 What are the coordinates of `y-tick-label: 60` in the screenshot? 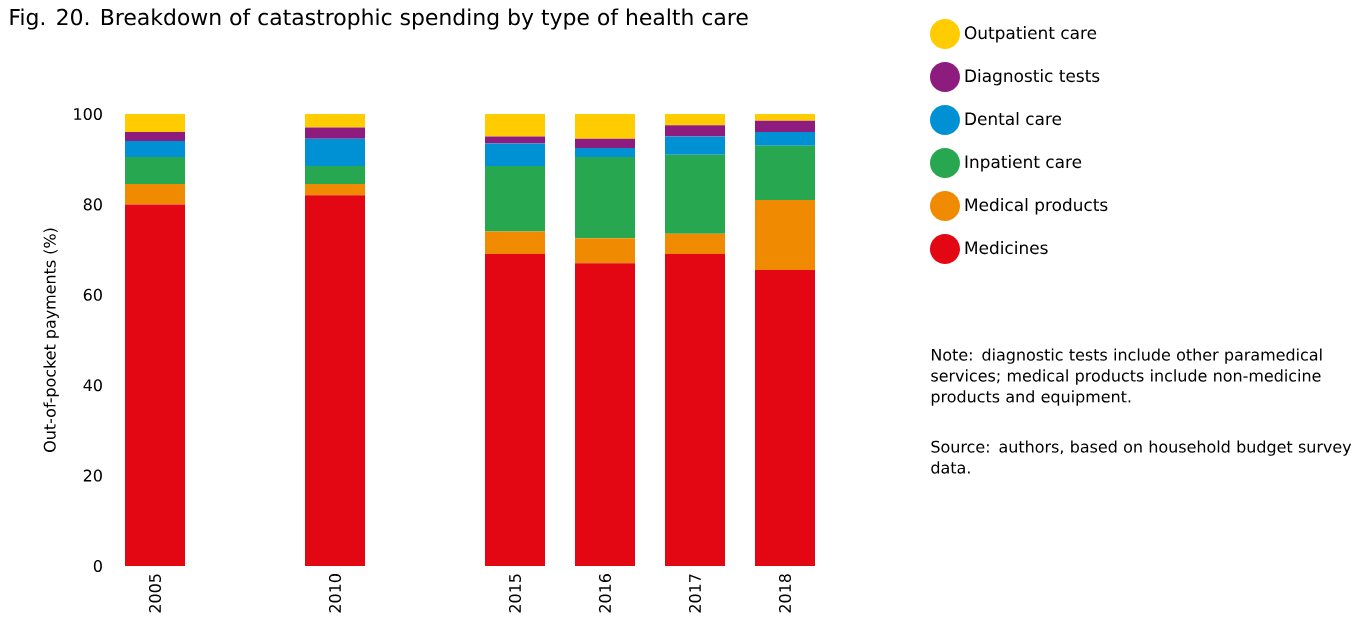 It's located at (92, 294).